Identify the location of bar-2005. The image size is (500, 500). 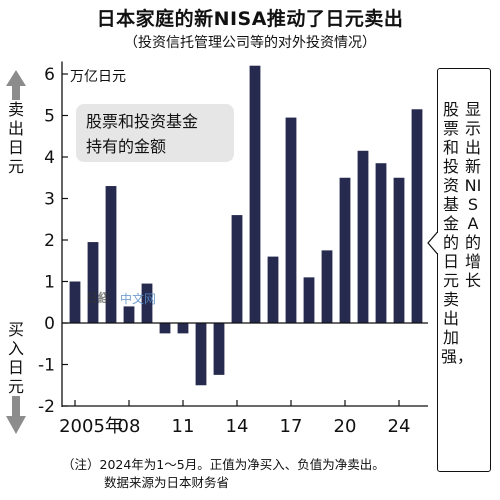
(75, 302).